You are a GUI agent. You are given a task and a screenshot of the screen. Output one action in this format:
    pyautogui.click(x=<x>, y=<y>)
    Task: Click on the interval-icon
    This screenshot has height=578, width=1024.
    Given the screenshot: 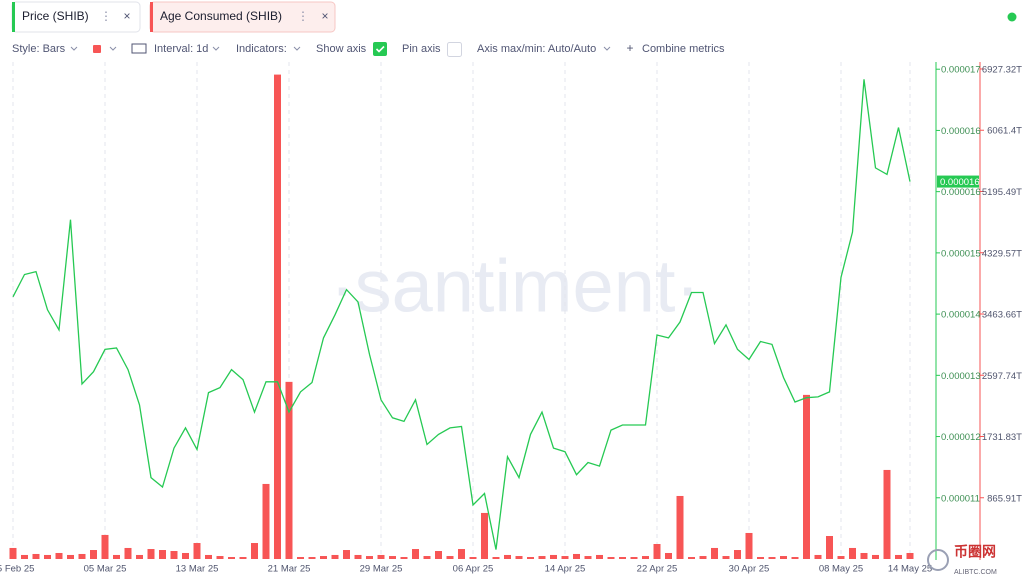 What is the action you would take?
    pyautogui.click(x=139, y=48)
    